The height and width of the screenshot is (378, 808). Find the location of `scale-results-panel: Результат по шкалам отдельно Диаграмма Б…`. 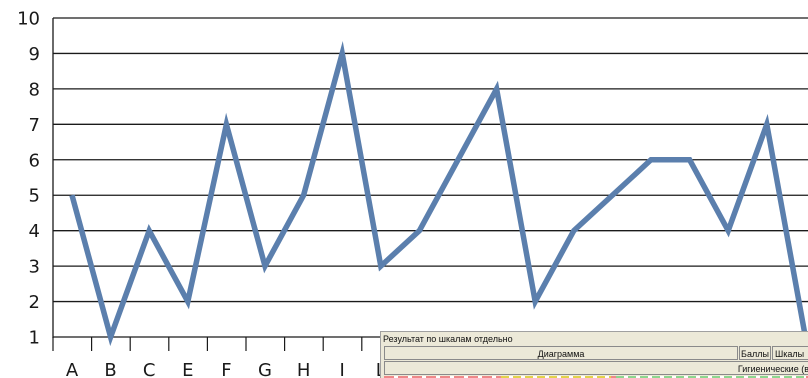

scale-results-panel: Результат по шкалам отдельно Диаграмма Б… is located at coordinates (594, 354).